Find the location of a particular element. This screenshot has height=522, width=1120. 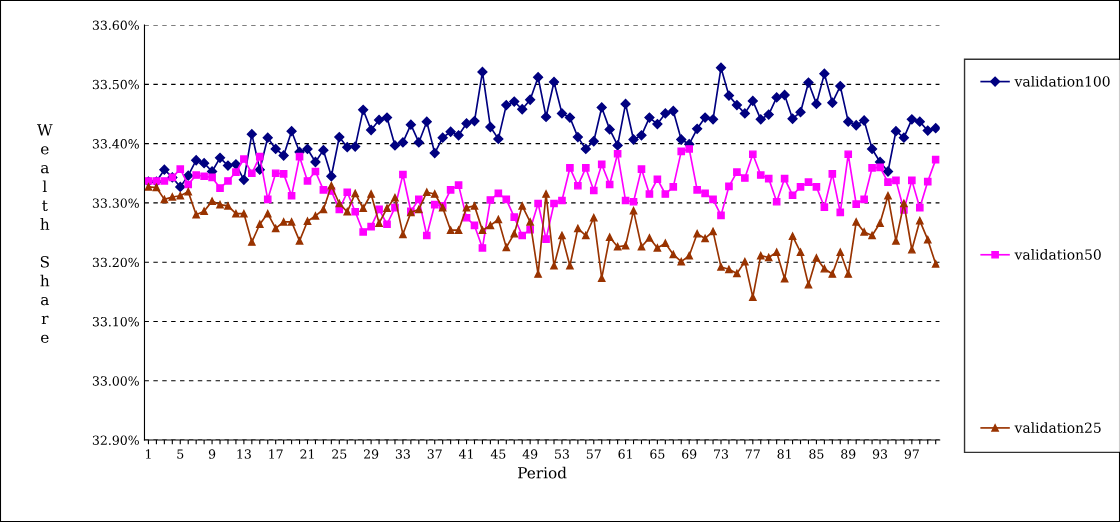

x-tick-label: 41 is located at coordinates (465, 454).